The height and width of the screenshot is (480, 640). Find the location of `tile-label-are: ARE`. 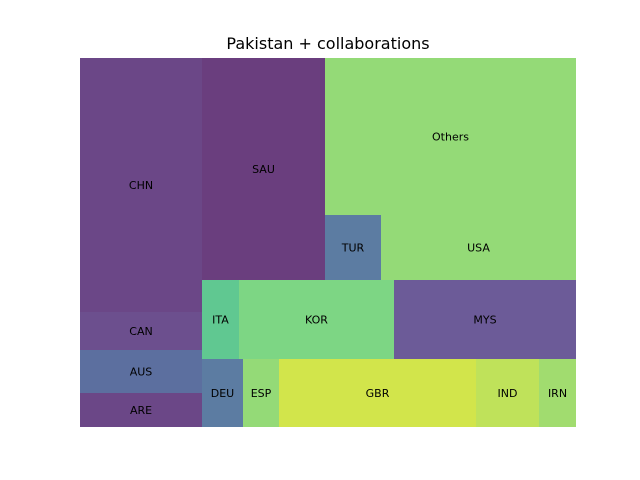

tile-label-are: ARE is located at coordinates (141, 410).